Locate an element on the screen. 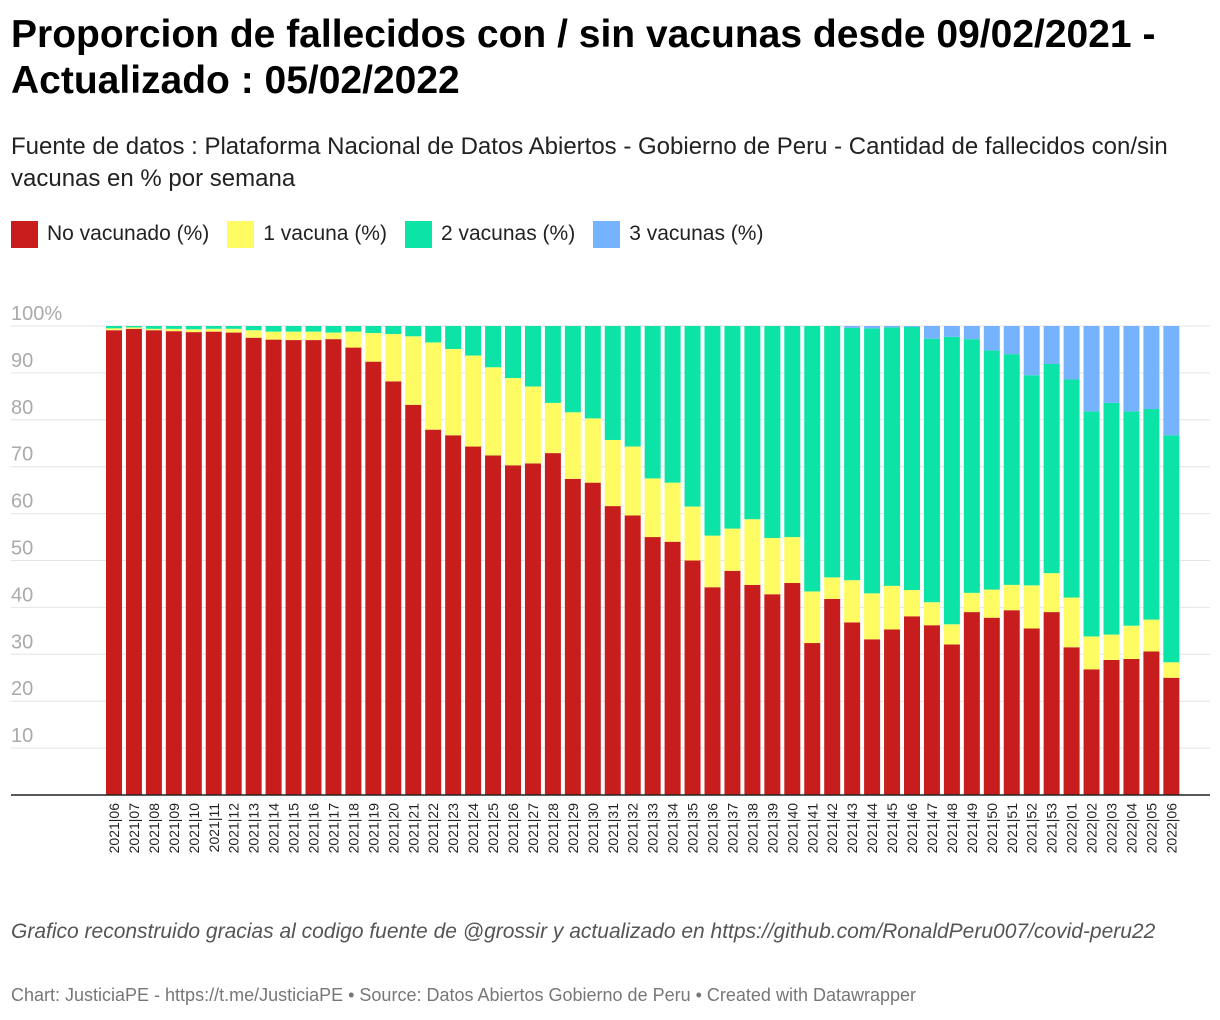 This screenshot has height=1020, width=1220. x-tick-label: 2021|17 is located at coordinates (333, 828).